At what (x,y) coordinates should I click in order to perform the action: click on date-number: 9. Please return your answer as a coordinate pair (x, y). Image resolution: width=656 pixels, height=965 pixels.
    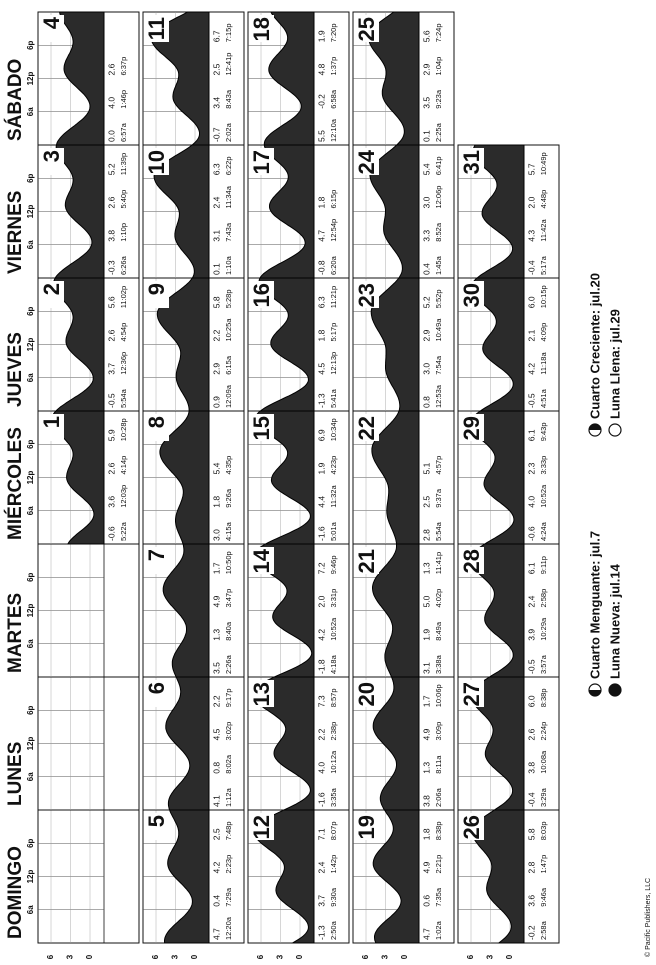
    Looking at the image, I should click on (156, 289).